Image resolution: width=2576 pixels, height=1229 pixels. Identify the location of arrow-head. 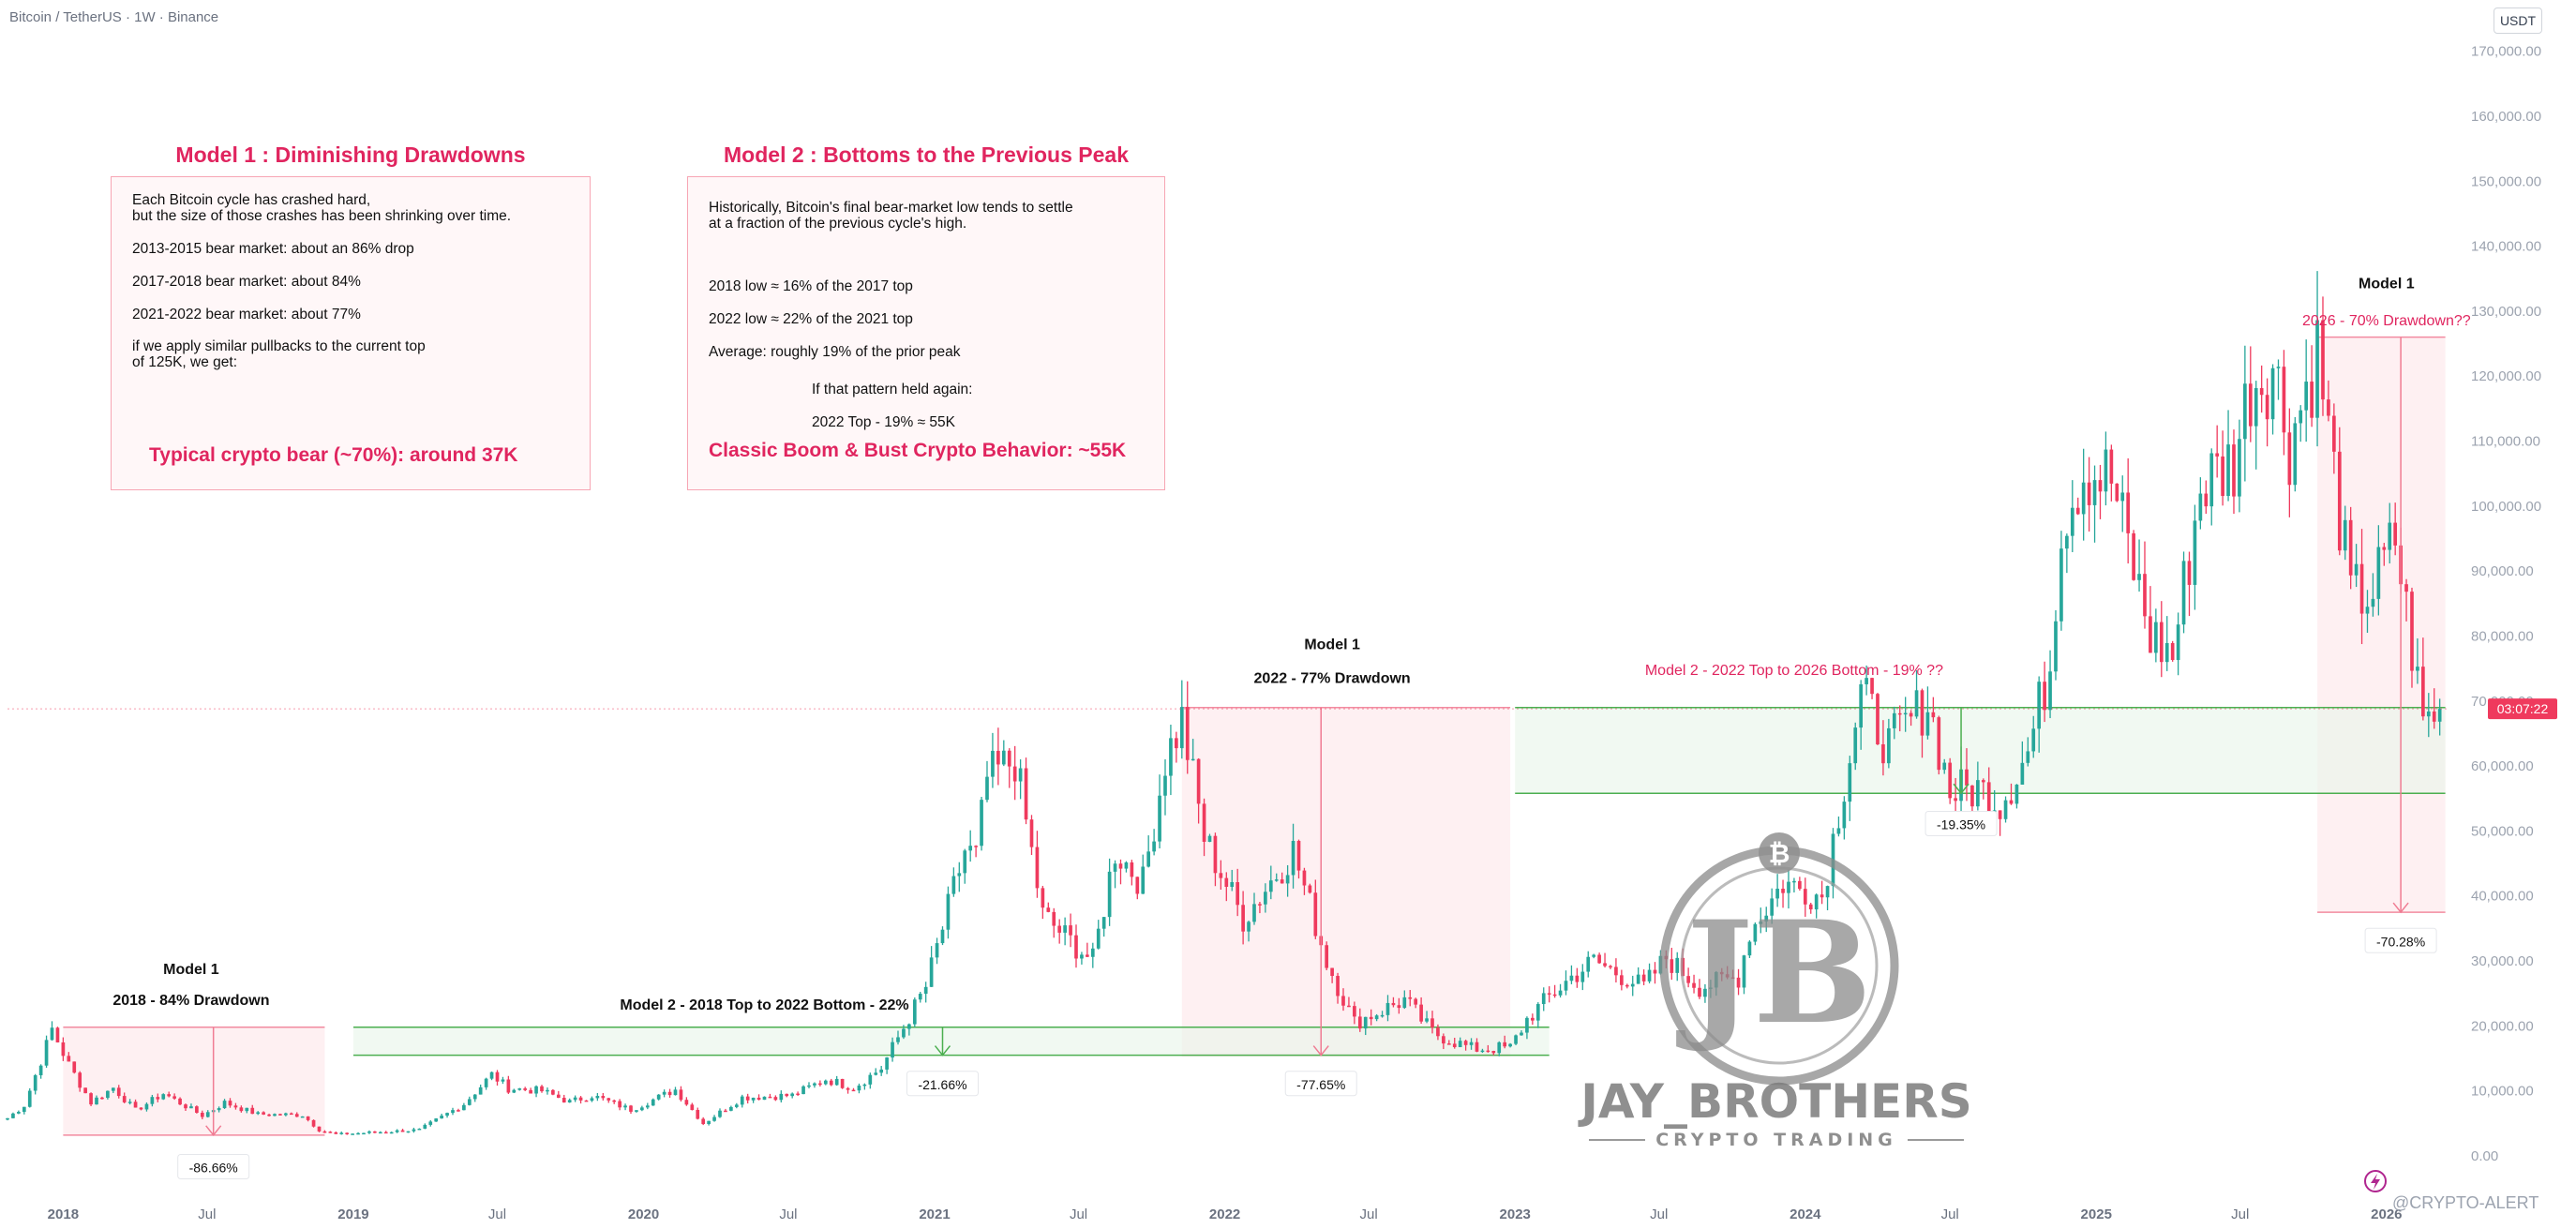
(214, 1131).